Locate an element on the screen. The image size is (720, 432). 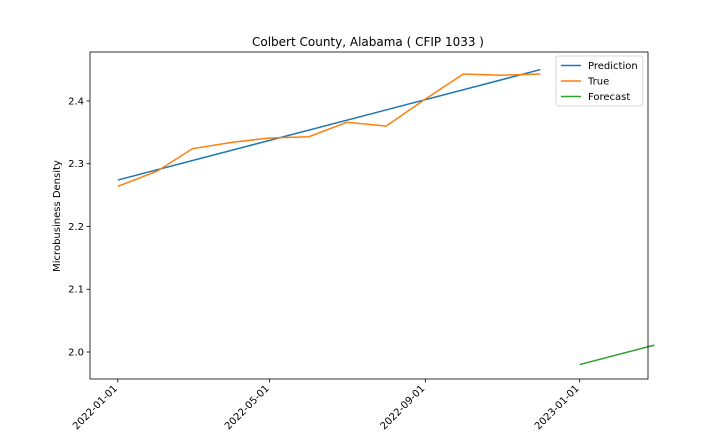
chart-title: Colbert County, Alabama ( CFIP 1033 ) is located at coordinates (368, 42).